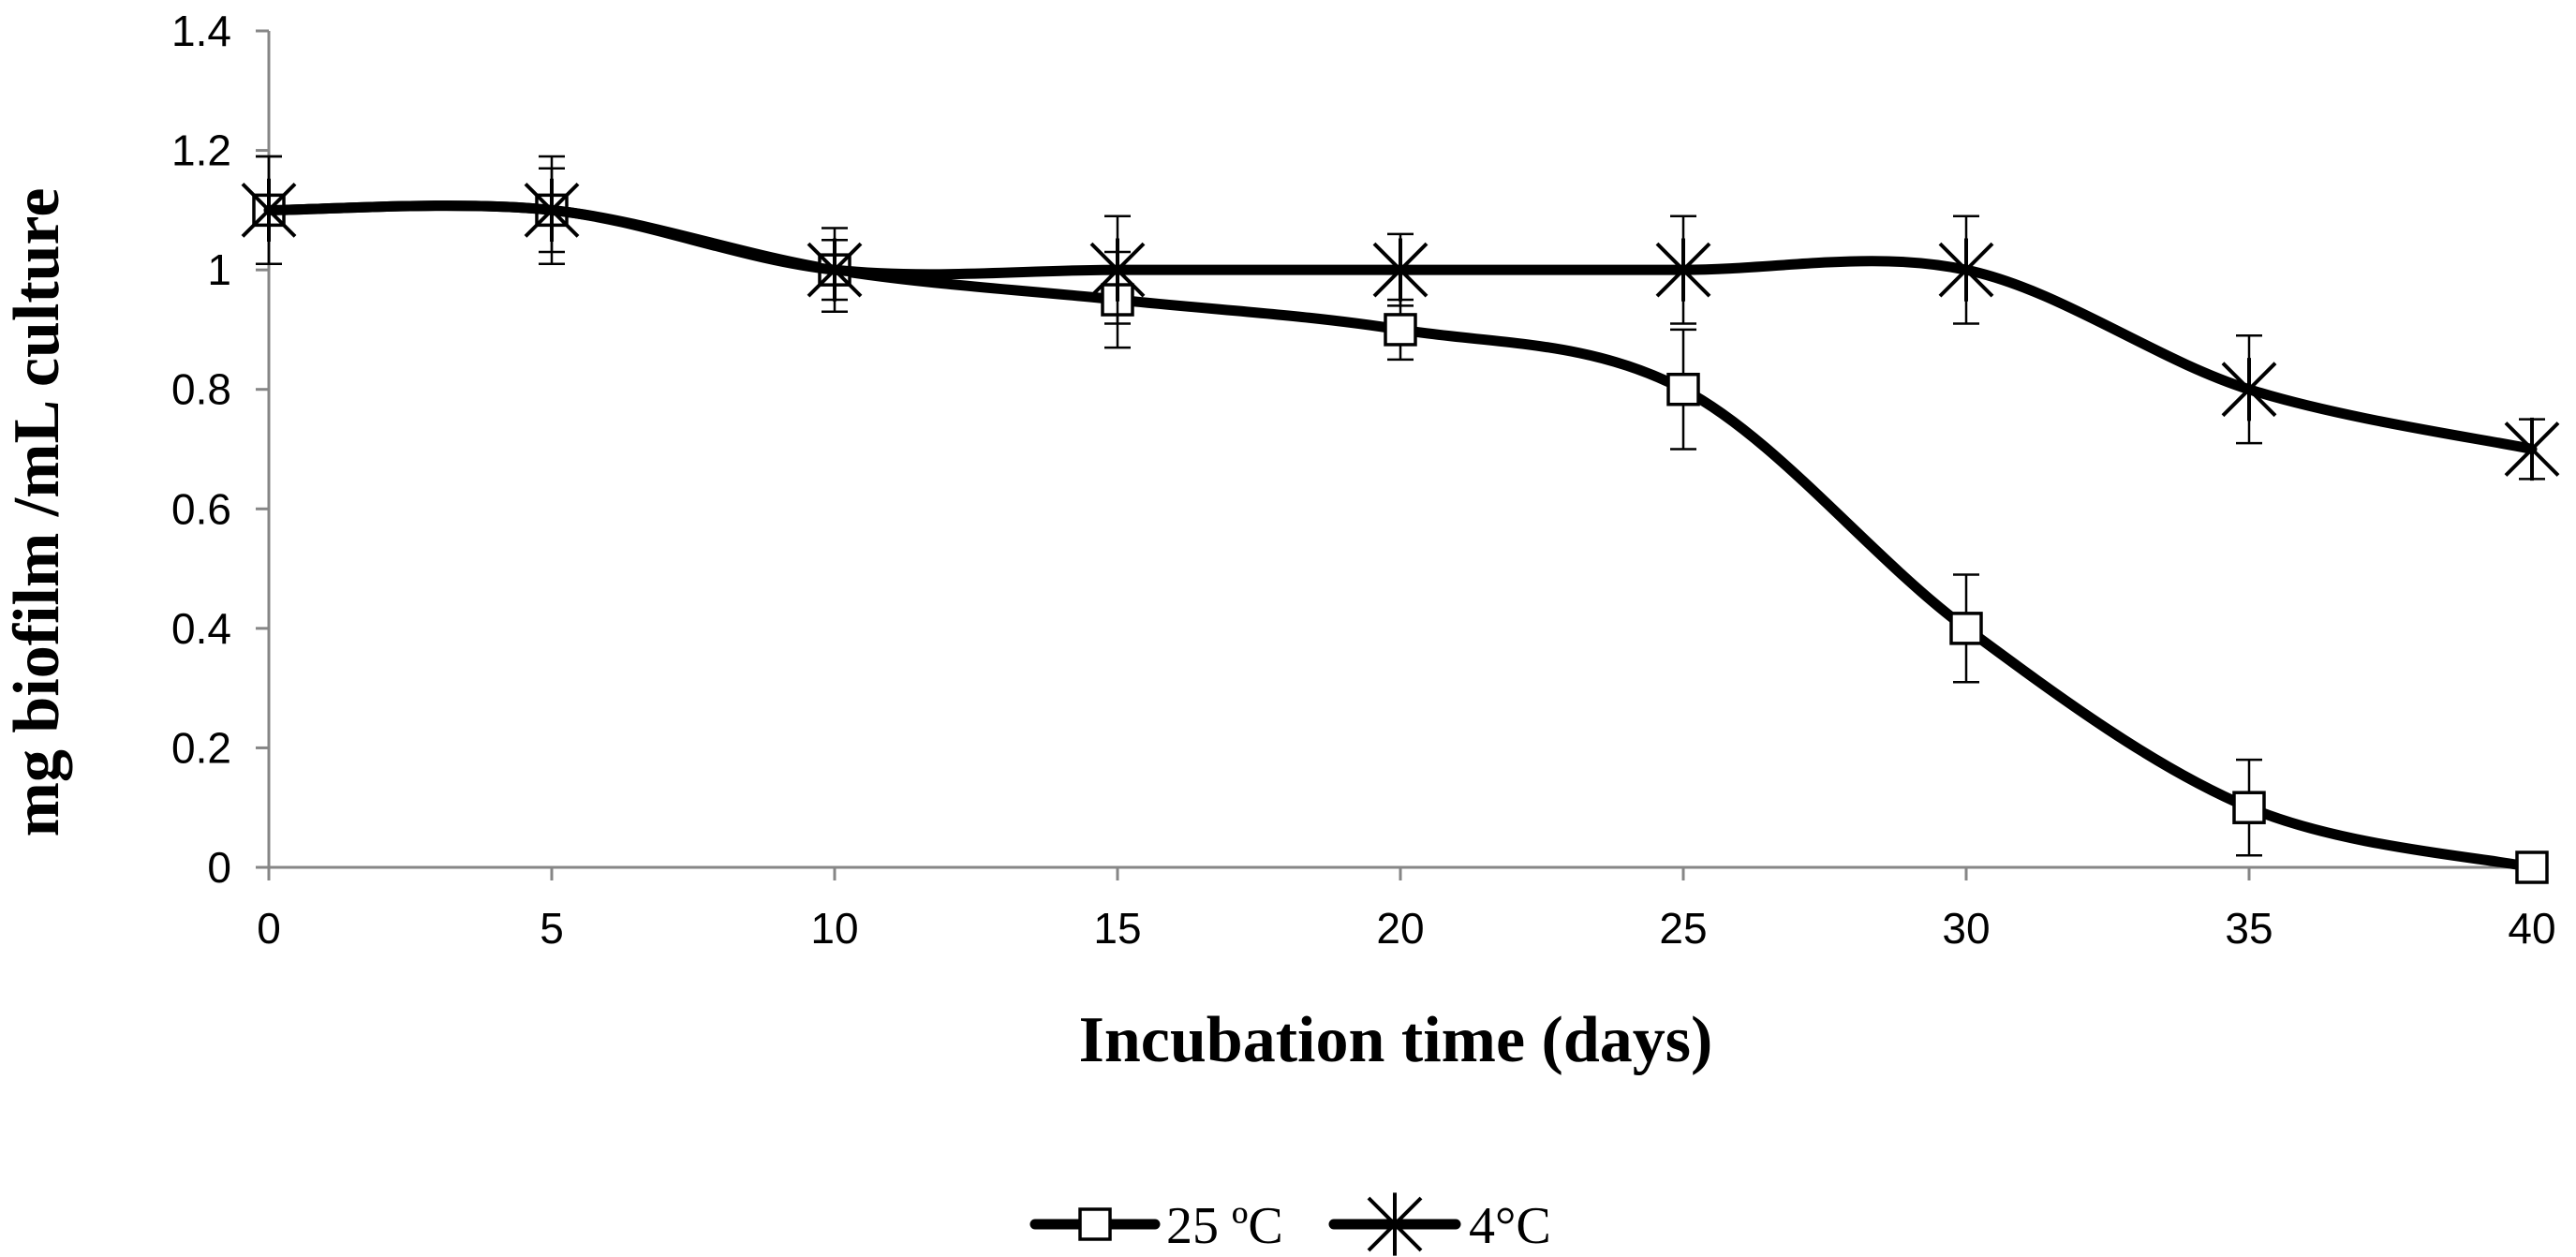  I want to click on x-tick-label: 25, so click(1683, 928).